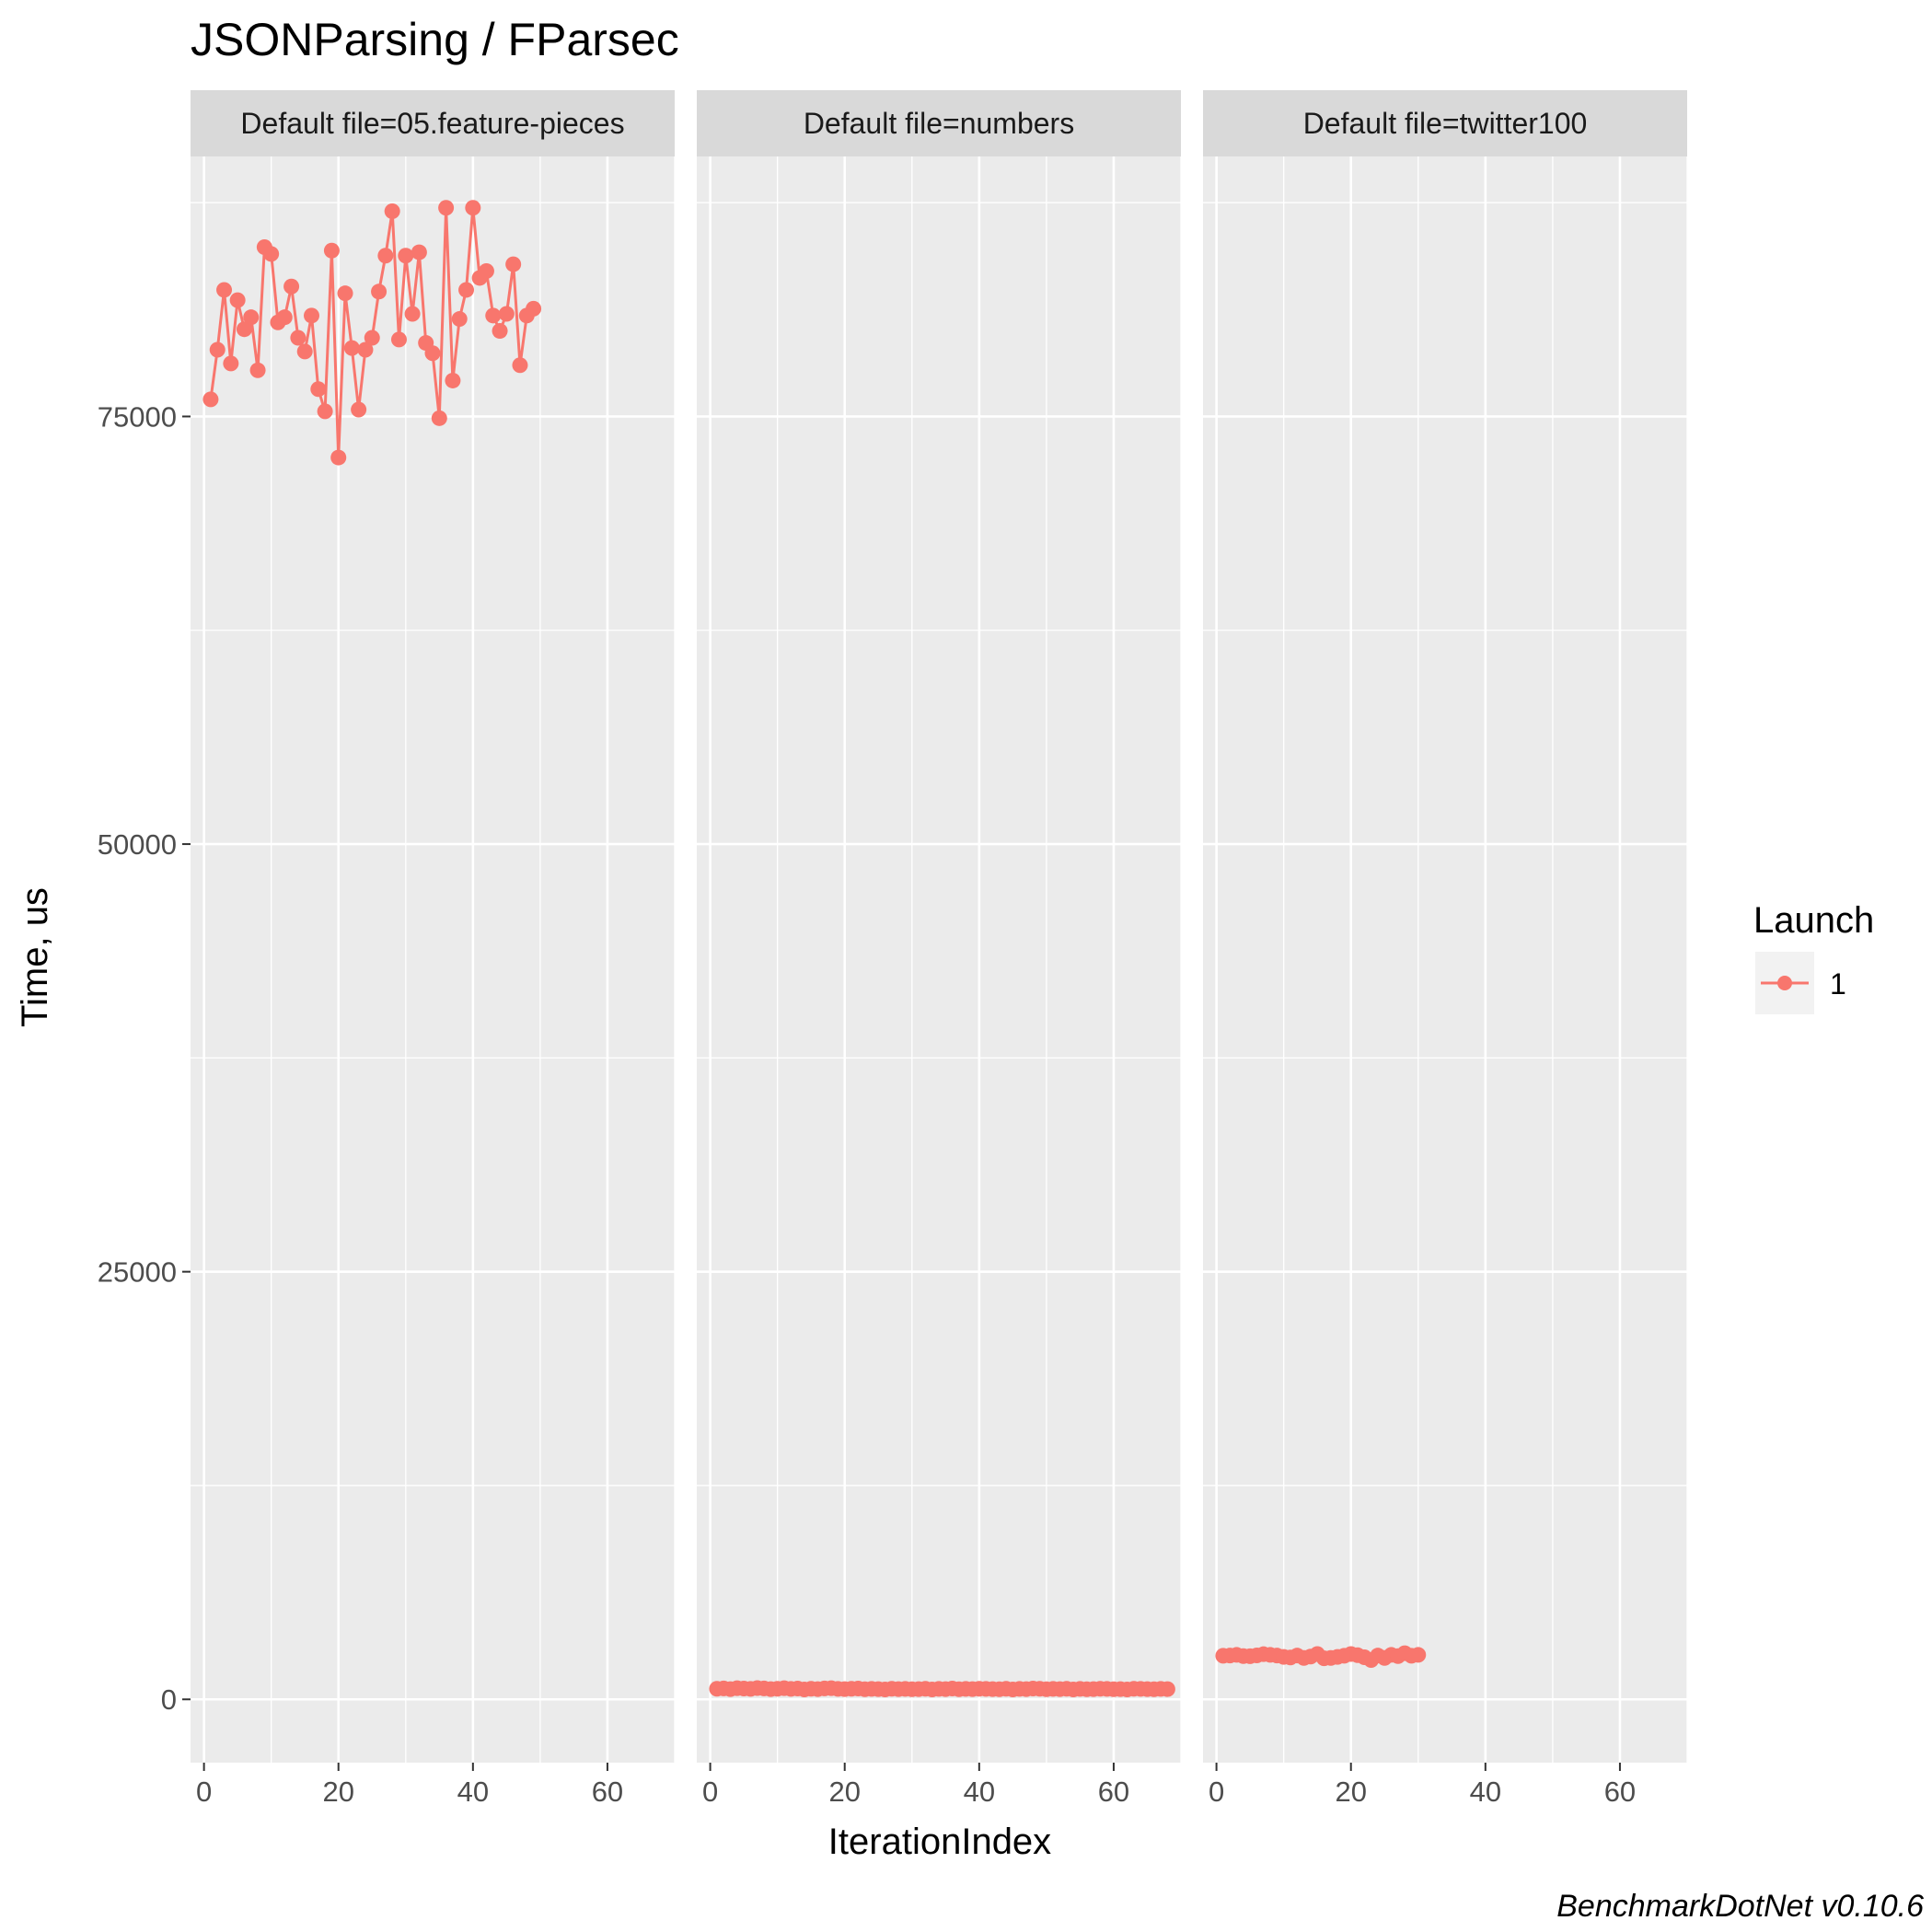 This screenshot has height=1932, width=1932. What do you see at coordinates (137, 417) in the screenshot?
I see `y-tick-label: 75000` at bounding box center [137, 417].